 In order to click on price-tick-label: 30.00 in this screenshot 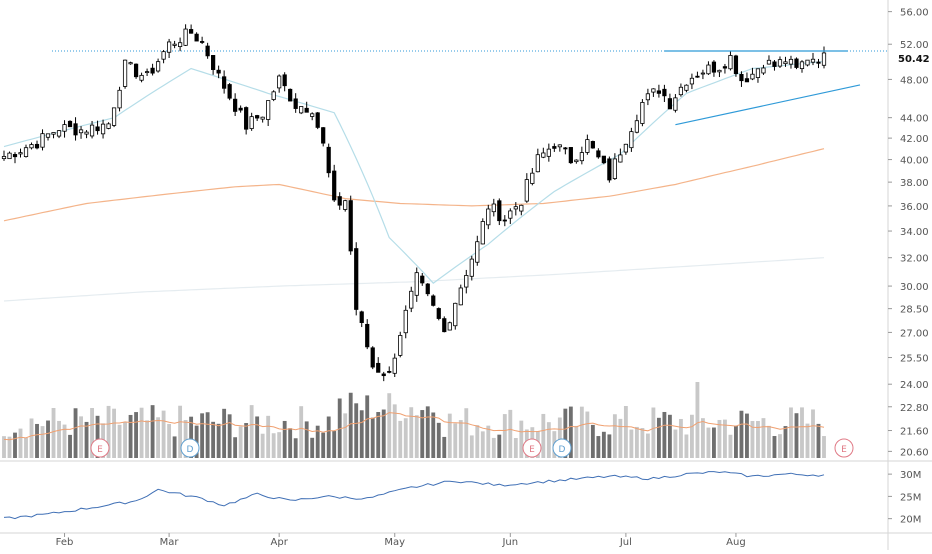, I will do `click(914, 287)`.